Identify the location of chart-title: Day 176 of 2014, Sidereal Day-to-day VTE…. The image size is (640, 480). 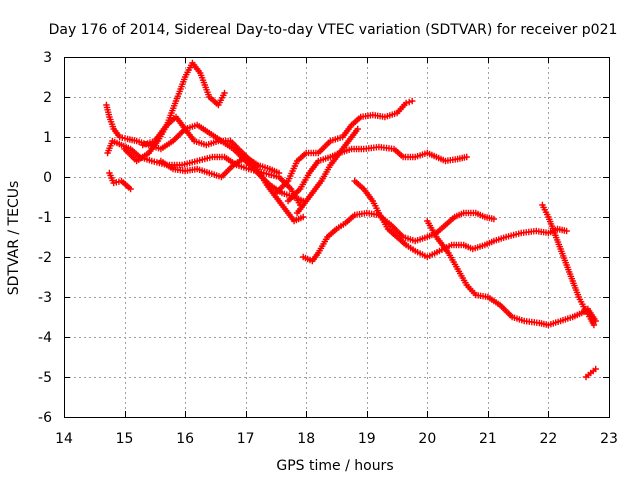
(333, 30).